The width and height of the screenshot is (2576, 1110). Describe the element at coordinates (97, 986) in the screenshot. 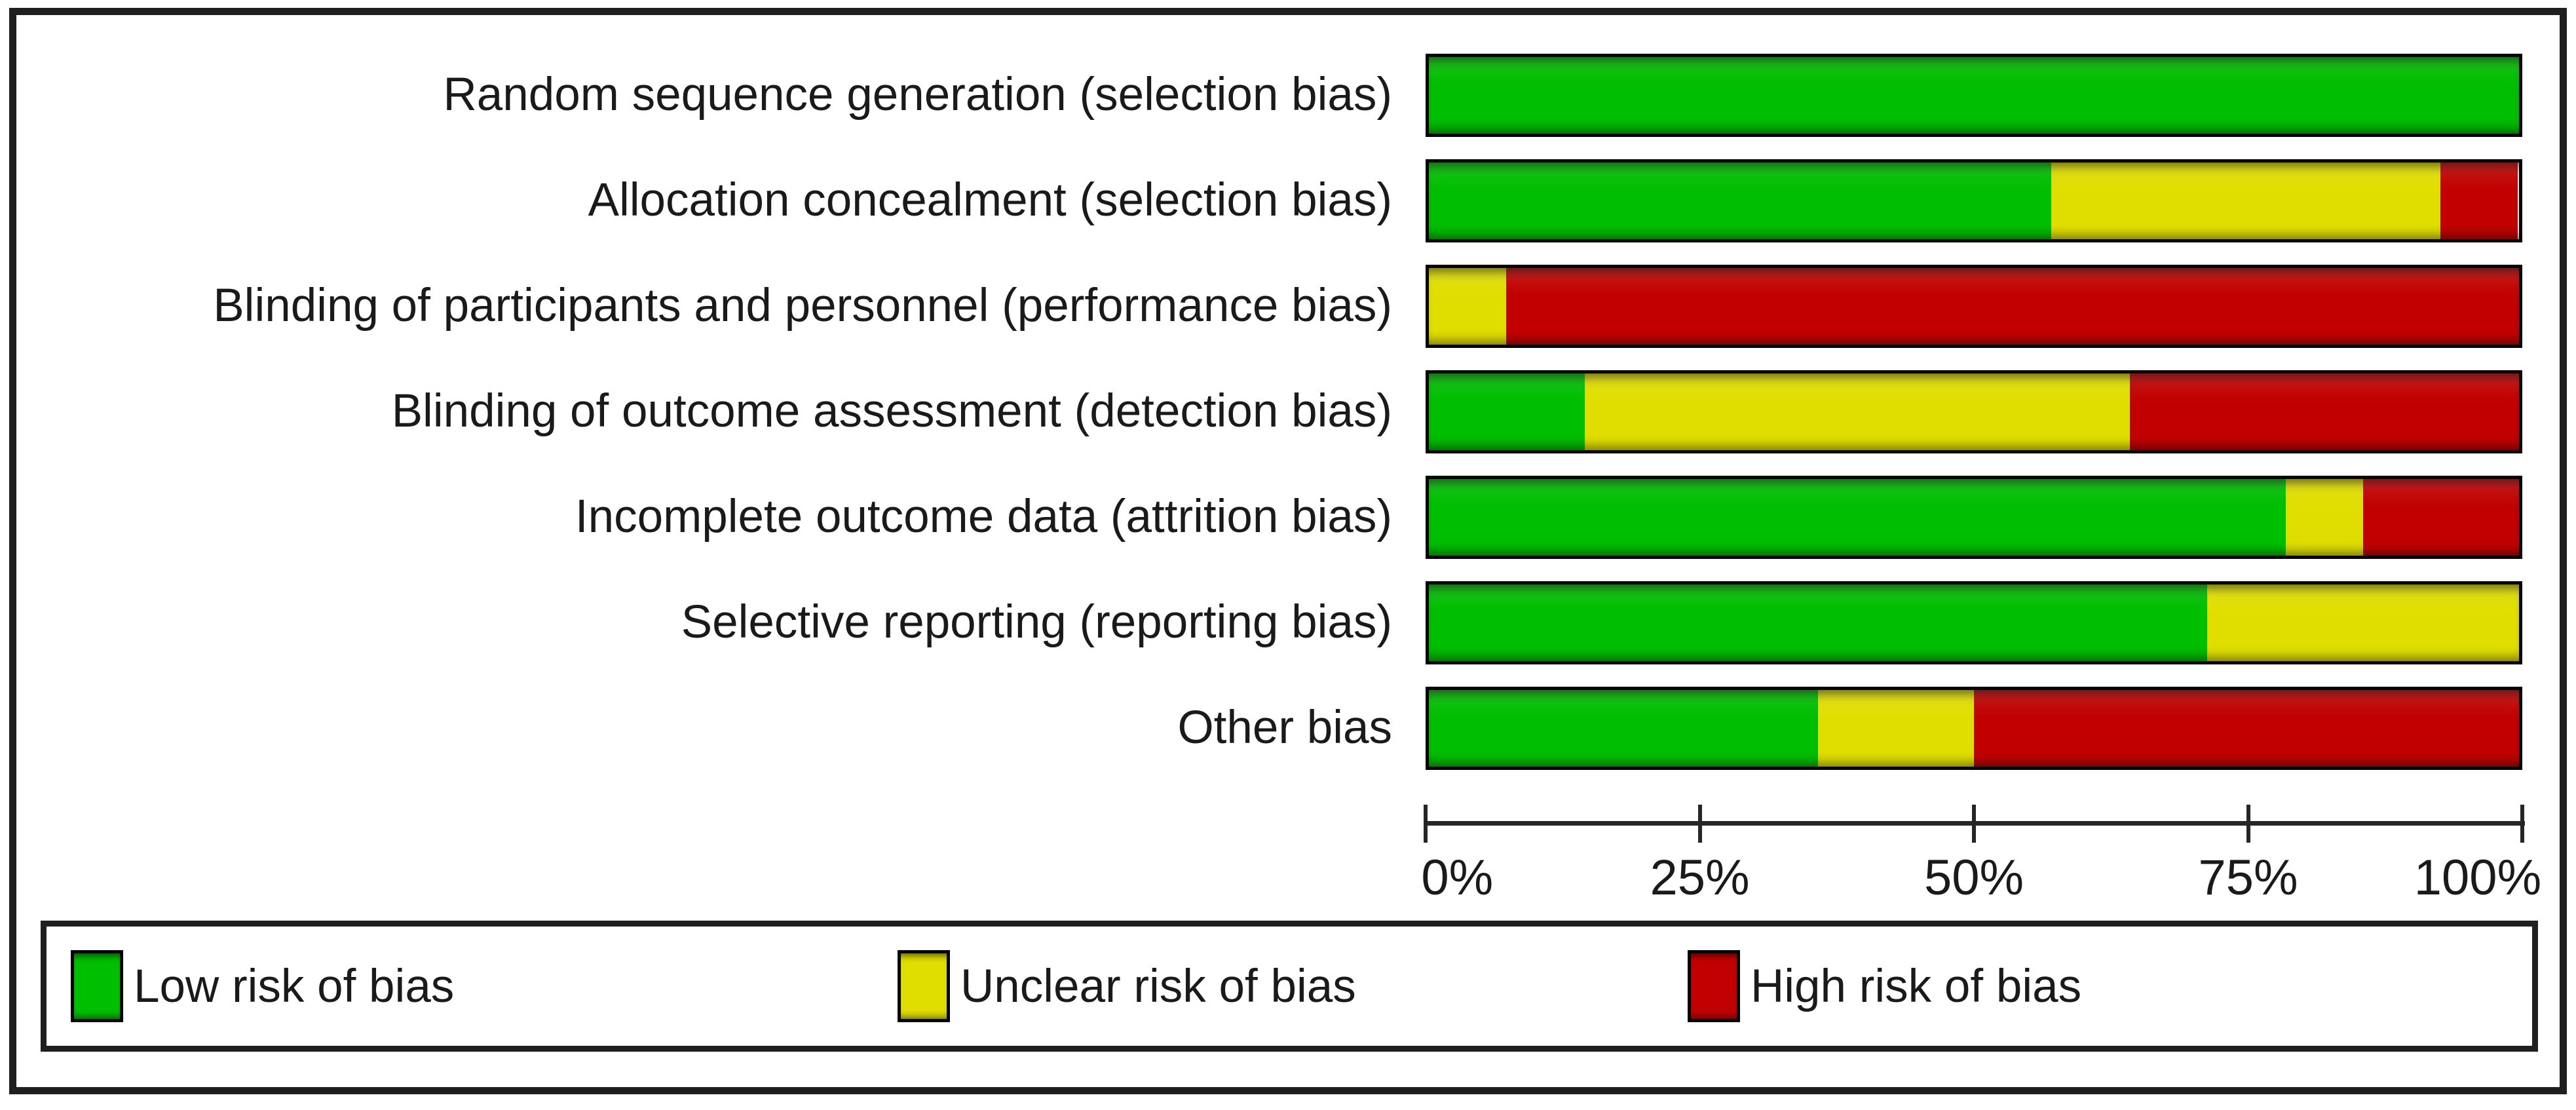

I see `legend-swatch-low-risk-of-bias` at that location.